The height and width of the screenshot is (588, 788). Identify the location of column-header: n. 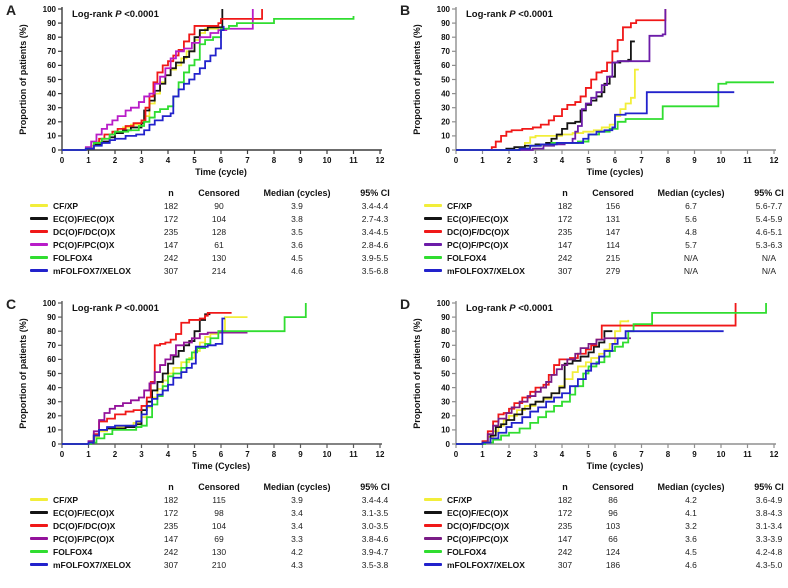
(565, 192).